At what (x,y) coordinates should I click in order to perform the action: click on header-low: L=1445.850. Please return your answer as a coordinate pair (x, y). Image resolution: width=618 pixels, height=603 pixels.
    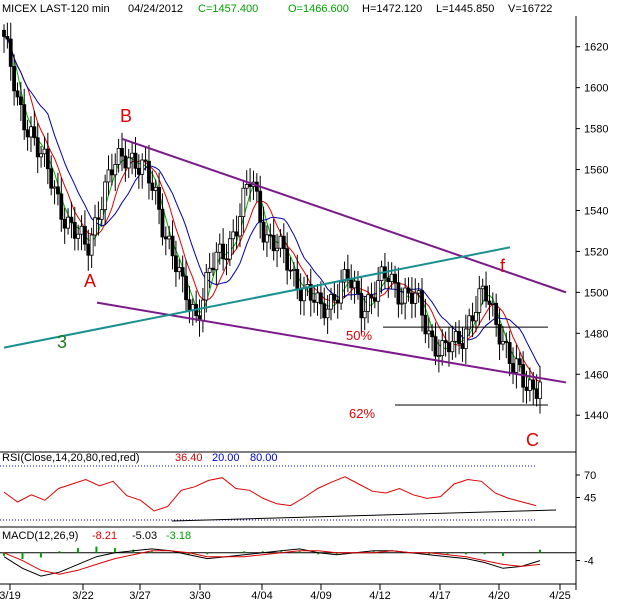
    Looking at the image, I should click on (465, 9).